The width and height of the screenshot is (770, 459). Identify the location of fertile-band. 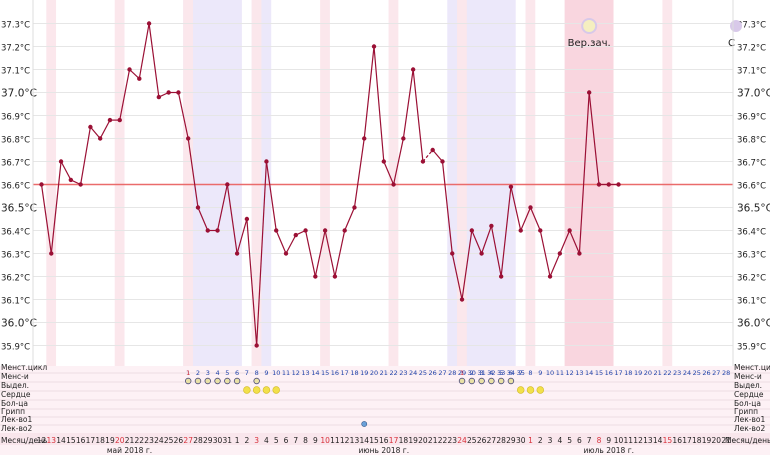
(589, 183).